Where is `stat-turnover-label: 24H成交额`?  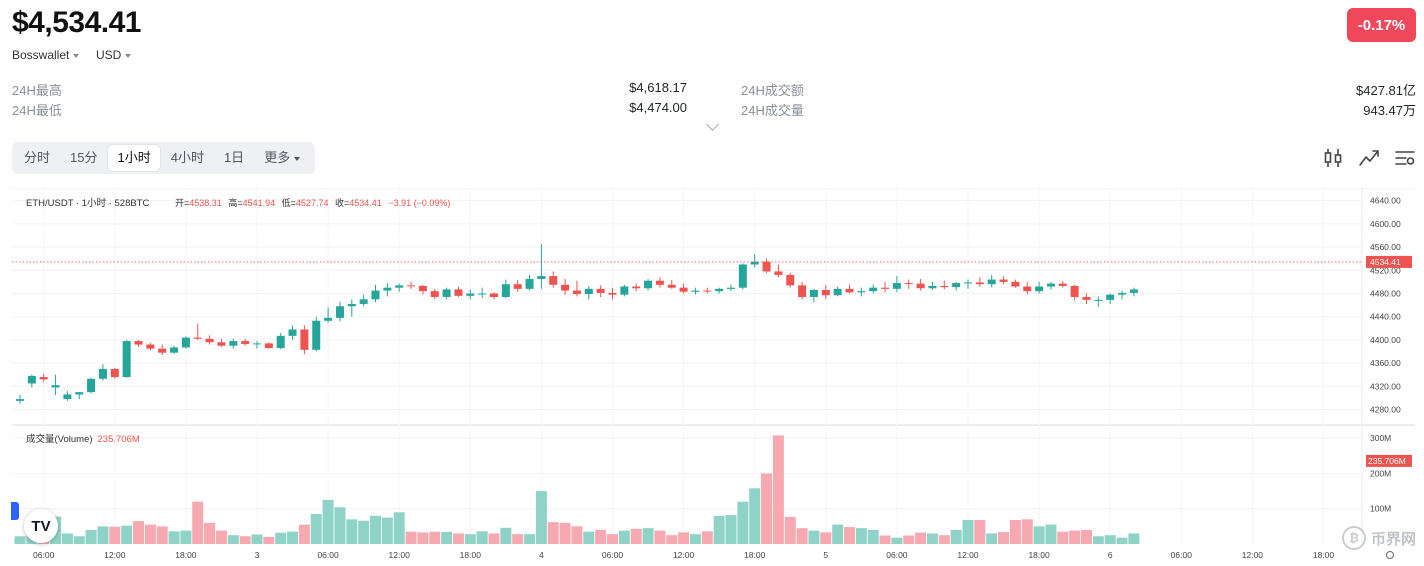
stat-turnover-label: 24H成交额 is located at coordinates (772, 90).